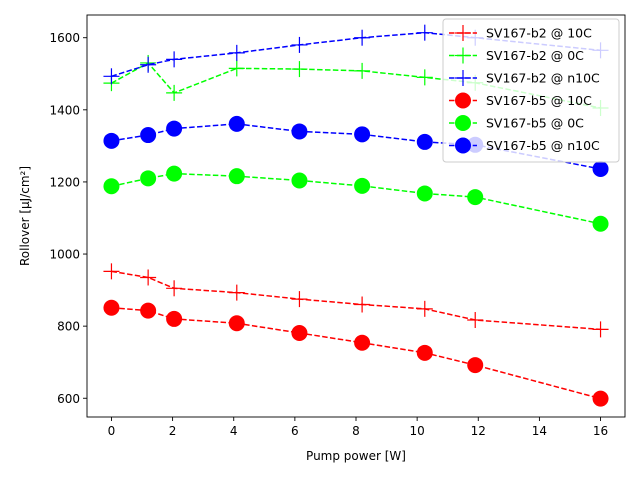 This screenshot has height=480, width=640. Describe the element at coordinates (68, 327) in the screenshot. I see `y-tick-label: 800` at that location.